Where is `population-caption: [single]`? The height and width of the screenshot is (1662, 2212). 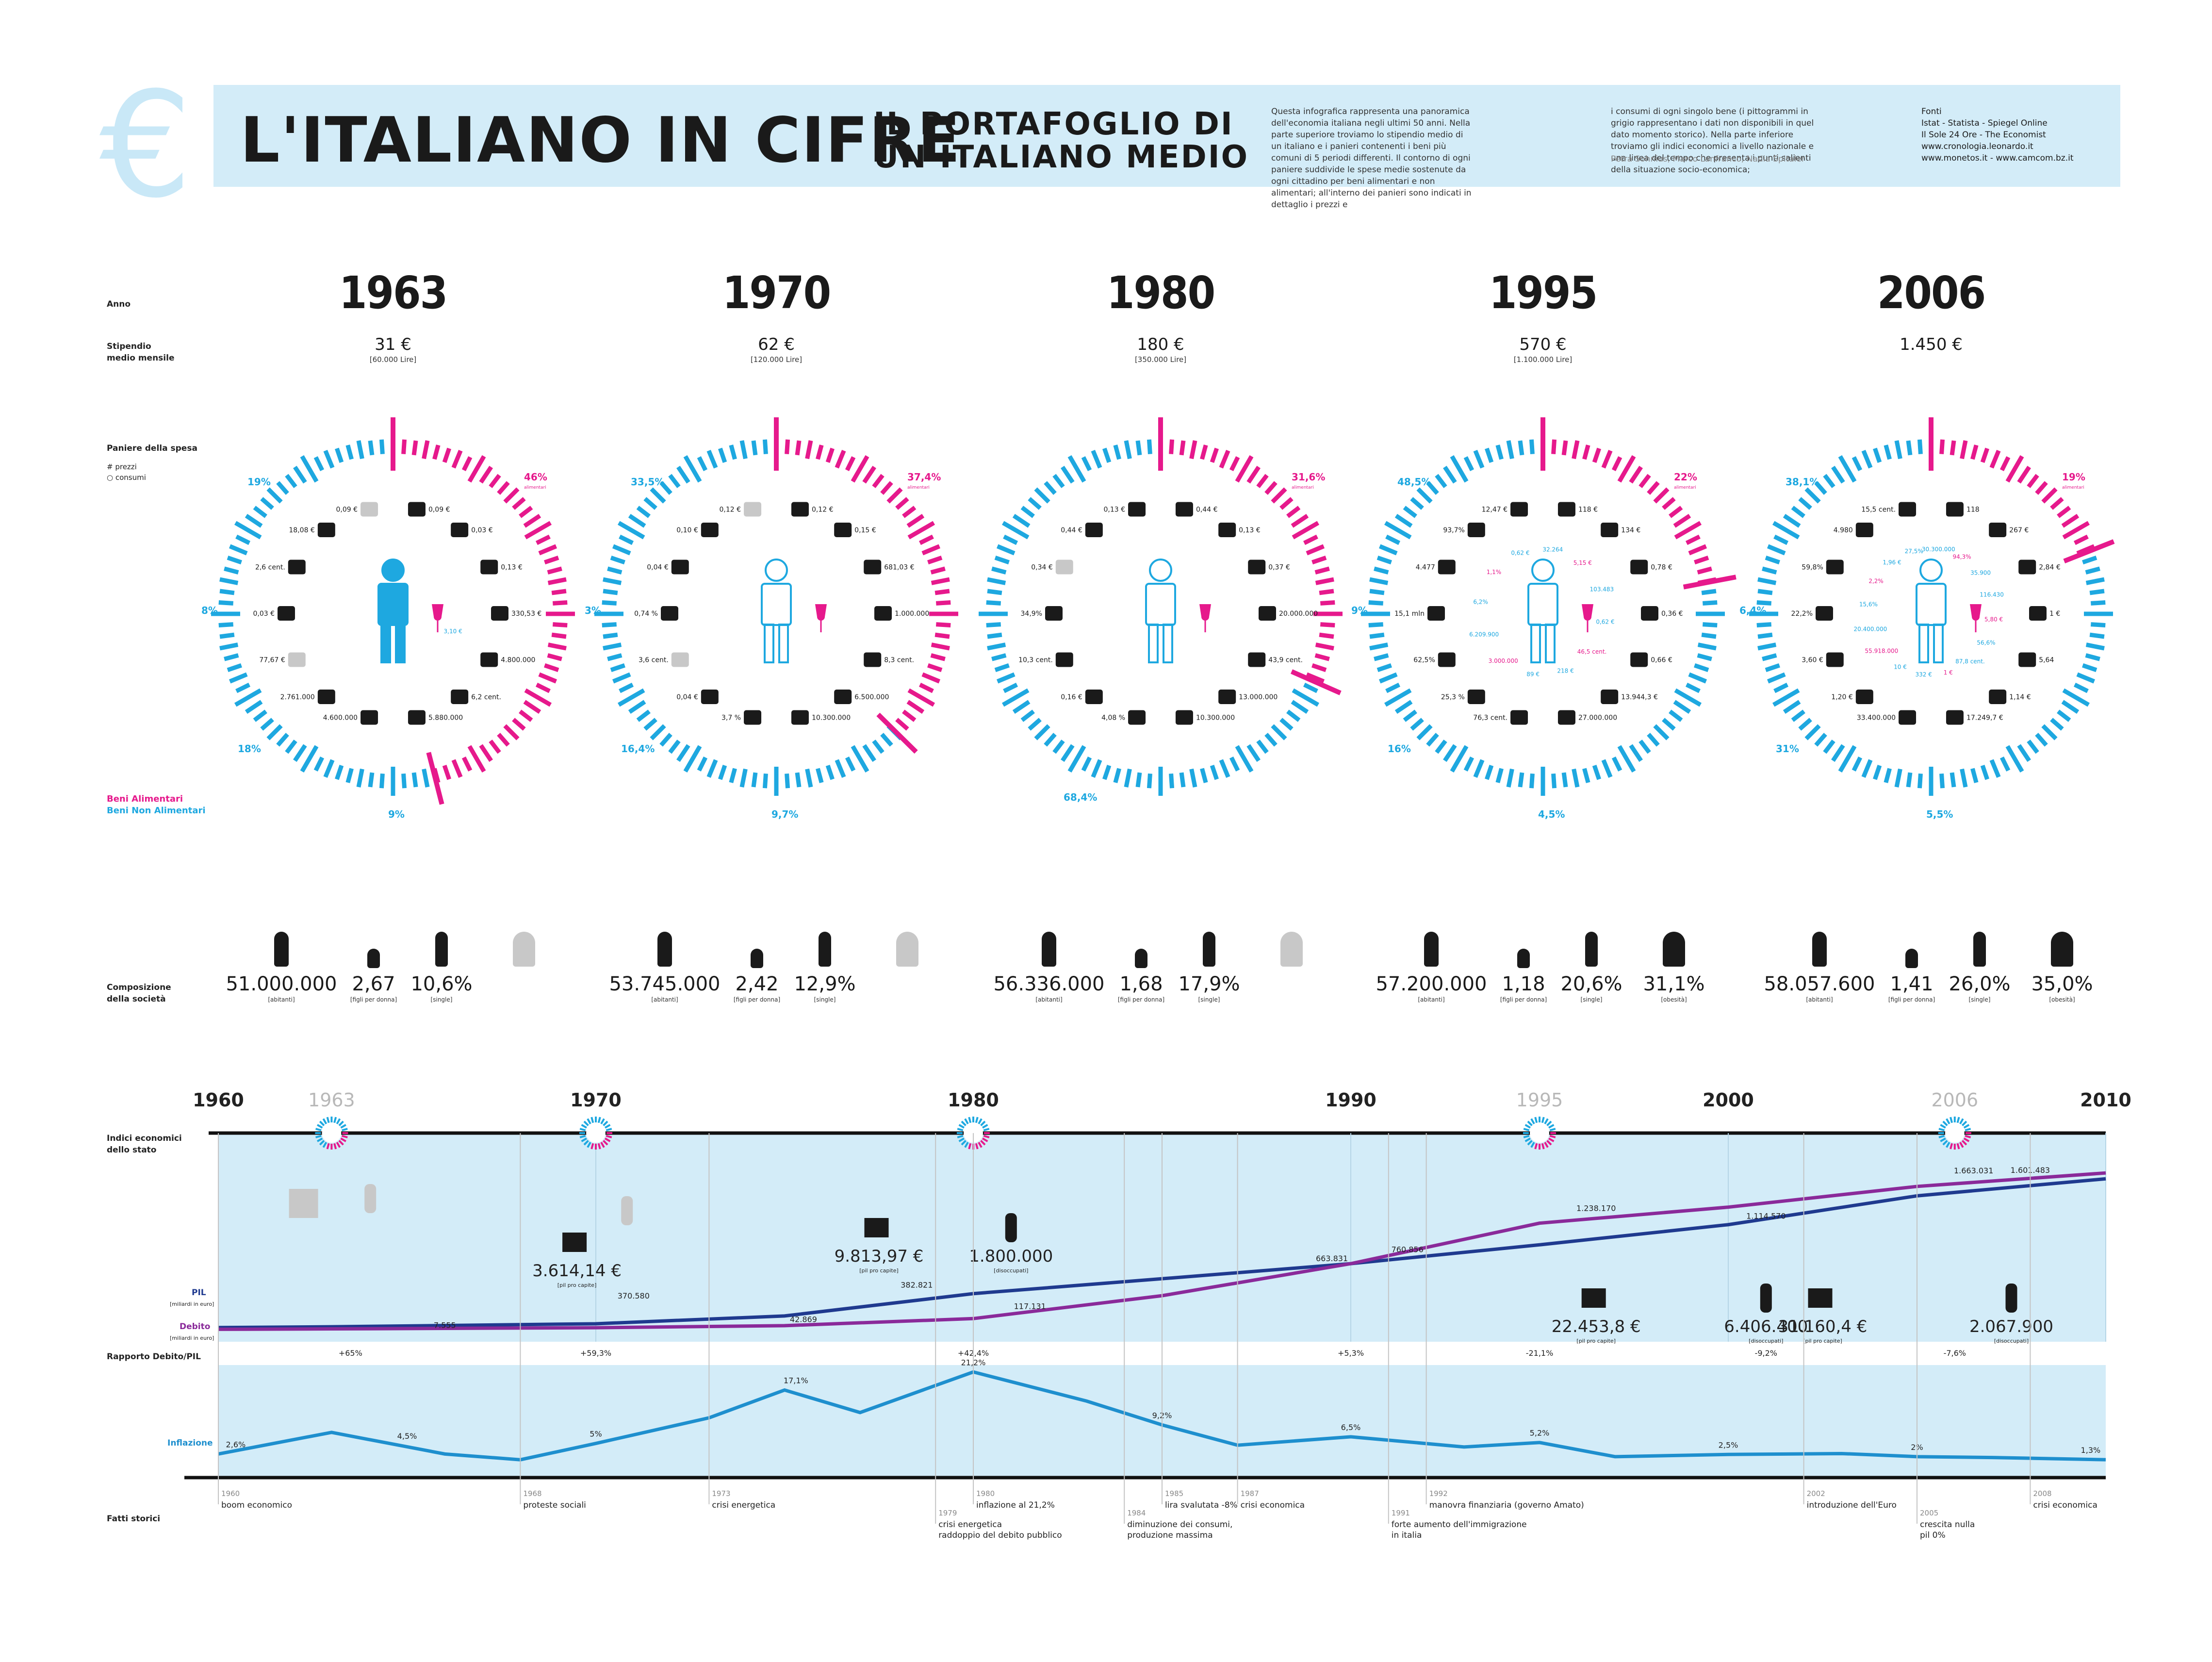 population-caption: [single] is located at coordinates (1209, 999).